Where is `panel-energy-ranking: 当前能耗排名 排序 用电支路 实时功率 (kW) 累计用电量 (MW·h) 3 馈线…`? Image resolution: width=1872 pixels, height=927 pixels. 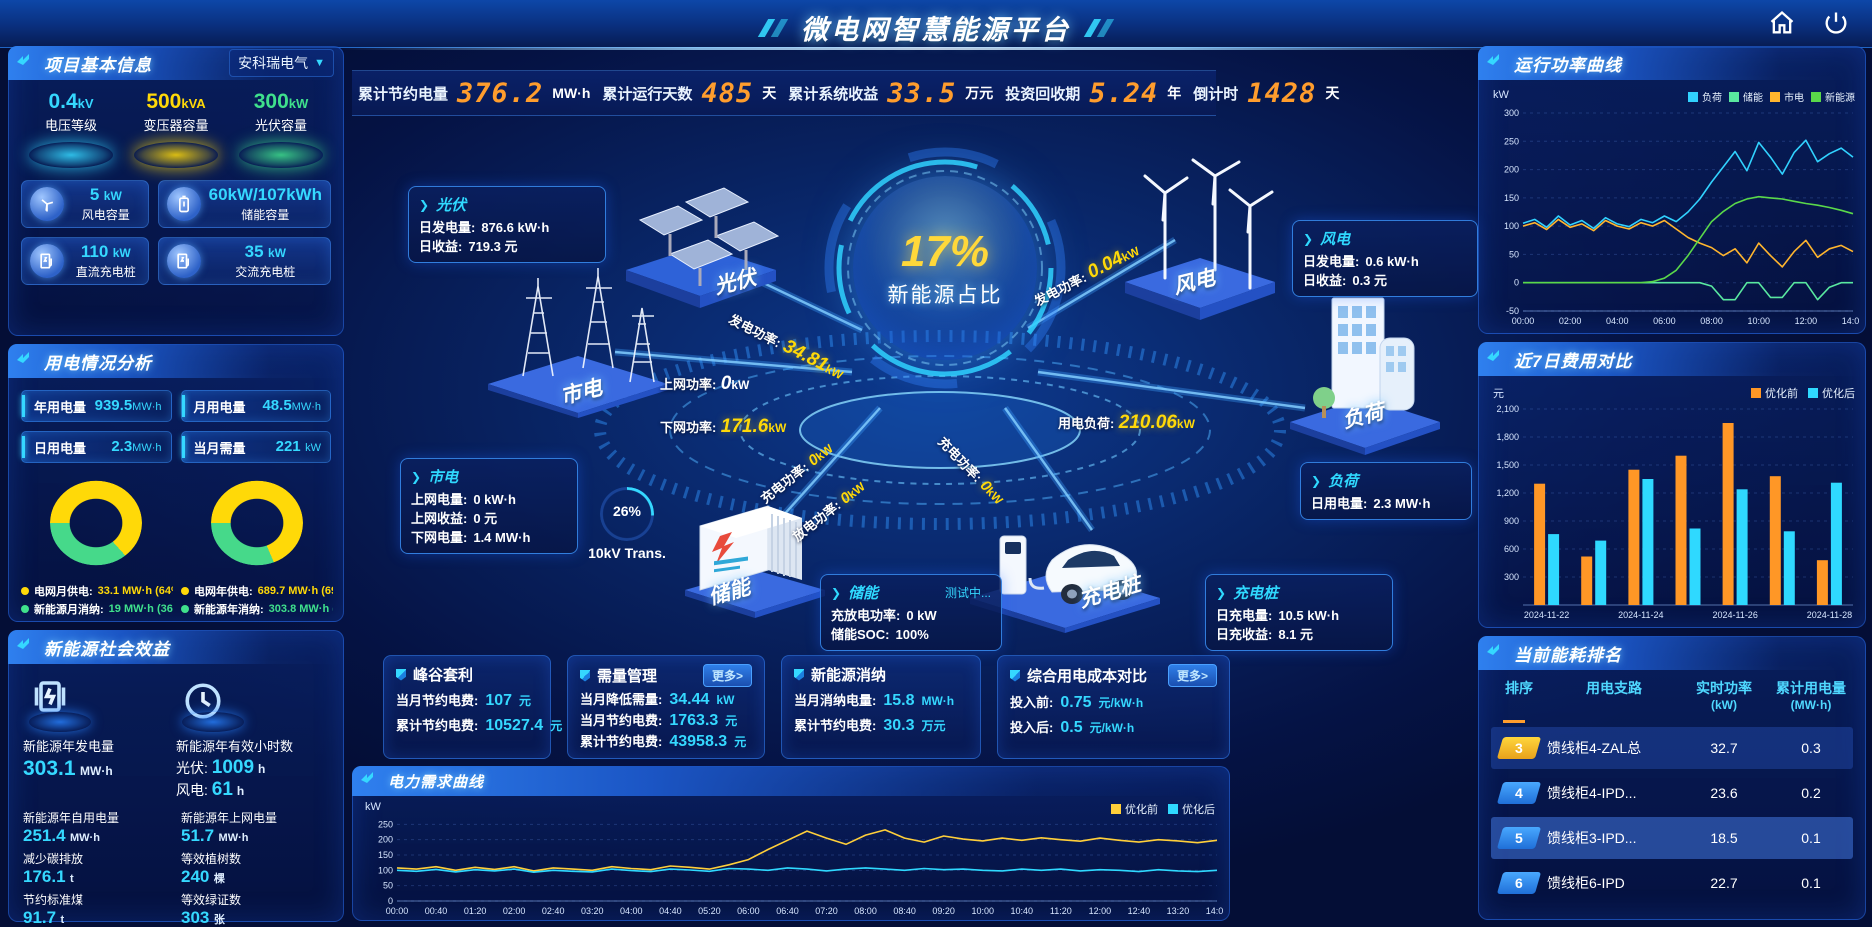 panel-energy-ranking: 当前能耗排名 排序 用电支路 实时功率 (kW) 累计用电量 (MW·h) 3 馈线… is located at coordinates (1672, 778).